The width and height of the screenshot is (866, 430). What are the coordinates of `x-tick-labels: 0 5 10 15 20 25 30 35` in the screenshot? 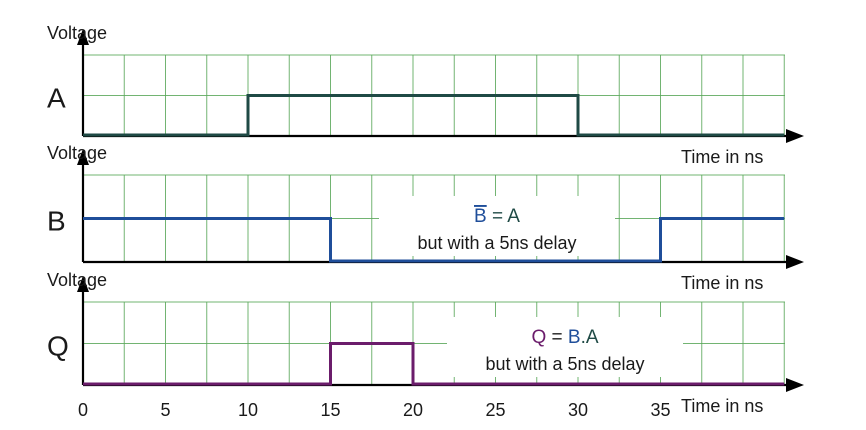 It's located at (374, 410).